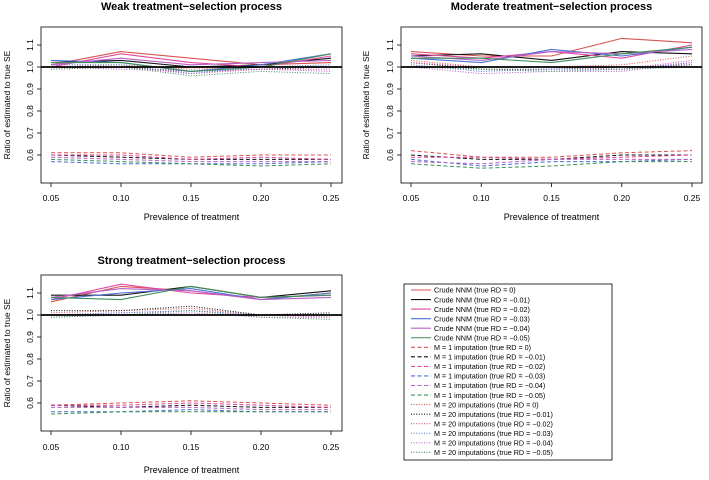  I want to click on legend-label: M = 1 imputation (true RD = 0), so click(482, 347).